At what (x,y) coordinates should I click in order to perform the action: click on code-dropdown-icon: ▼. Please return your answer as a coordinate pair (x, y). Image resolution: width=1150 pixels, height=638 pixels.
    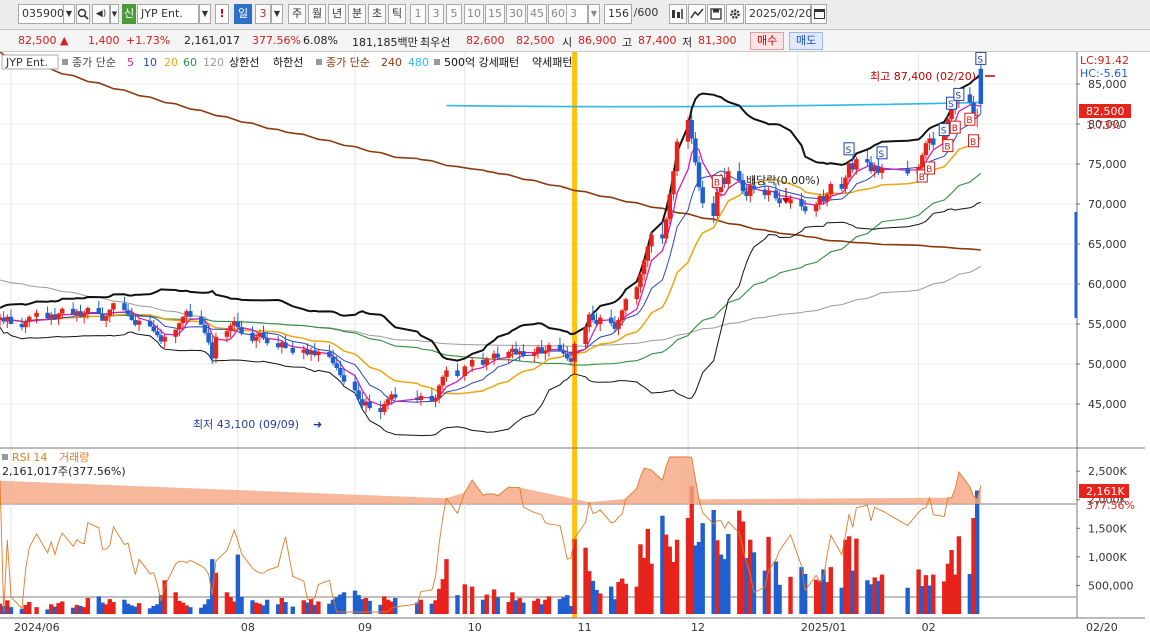
    Looking at the image, I should click on (69, 14).